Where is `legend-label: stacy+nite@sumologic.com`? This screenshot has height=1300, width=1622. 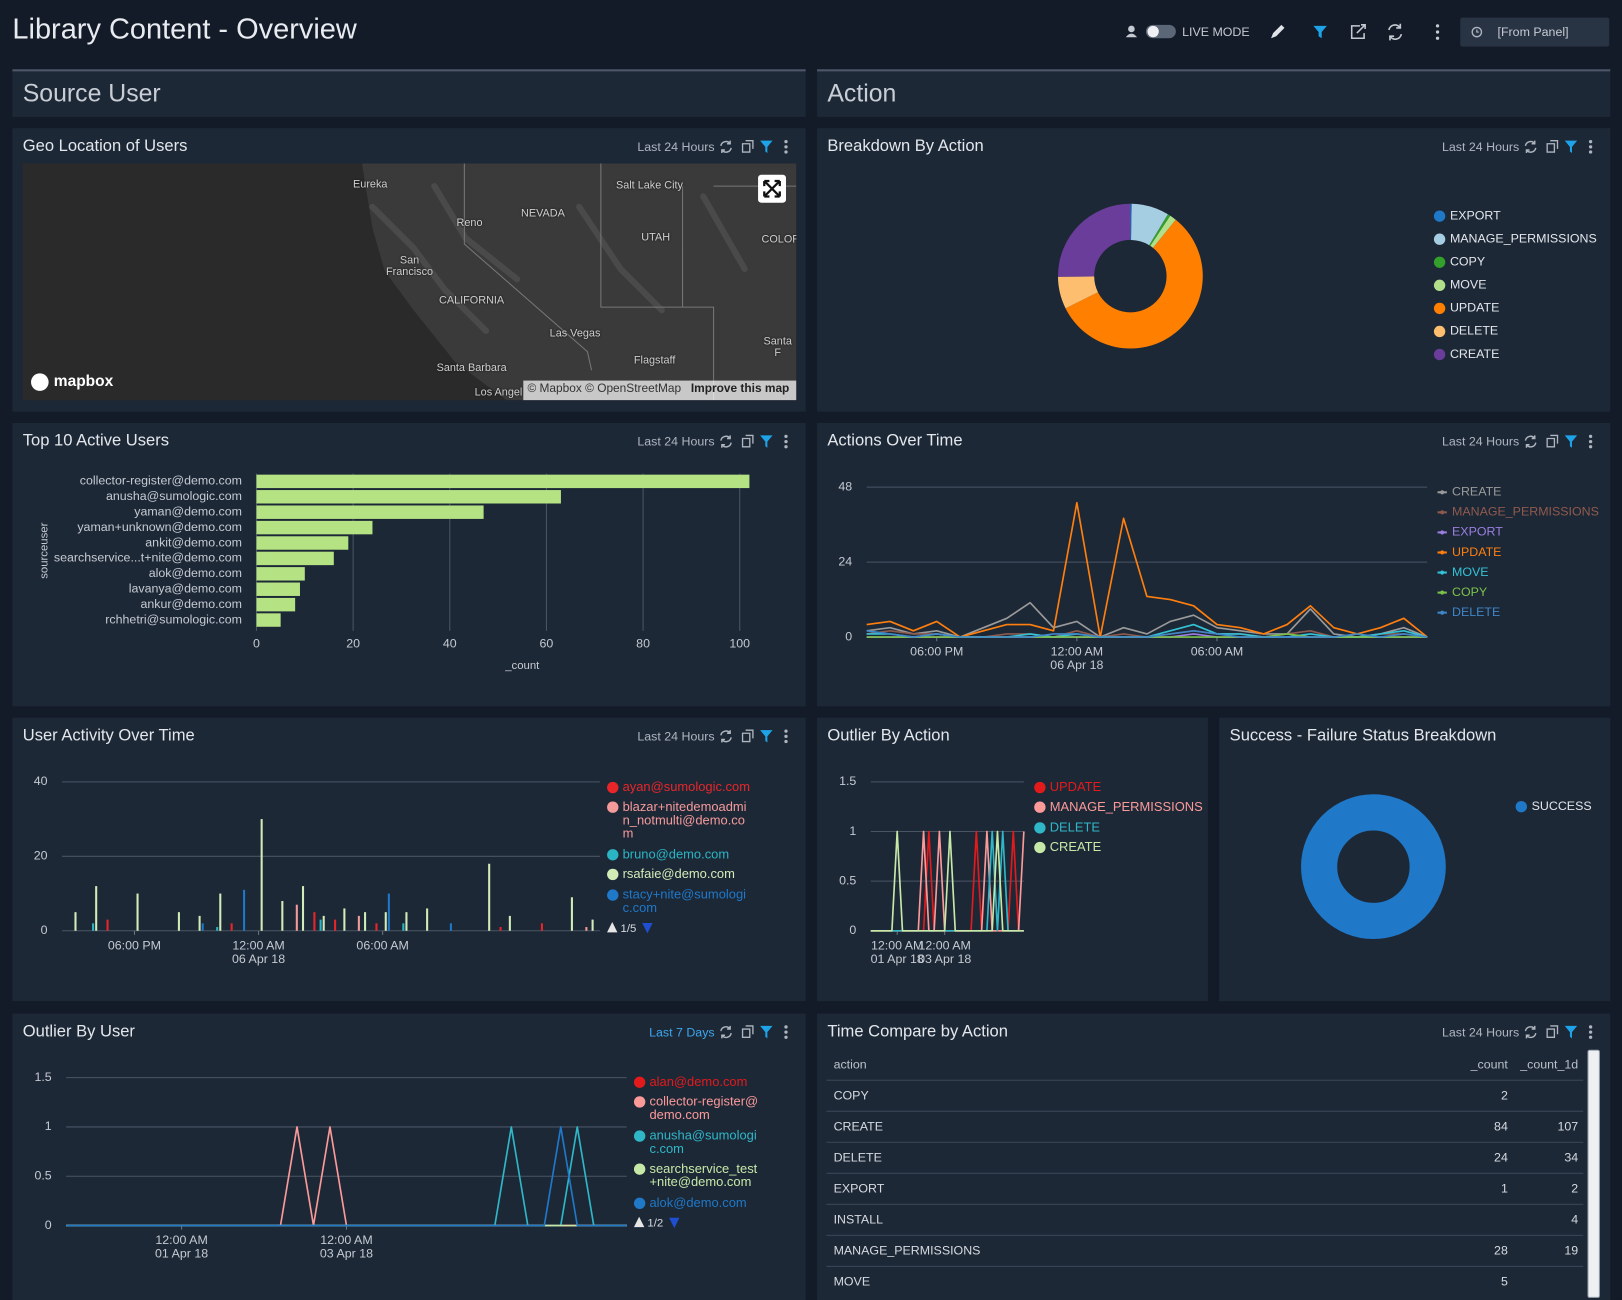
legend-label: stacy+nite@sumologic.com is located at coordinates (687, 901).